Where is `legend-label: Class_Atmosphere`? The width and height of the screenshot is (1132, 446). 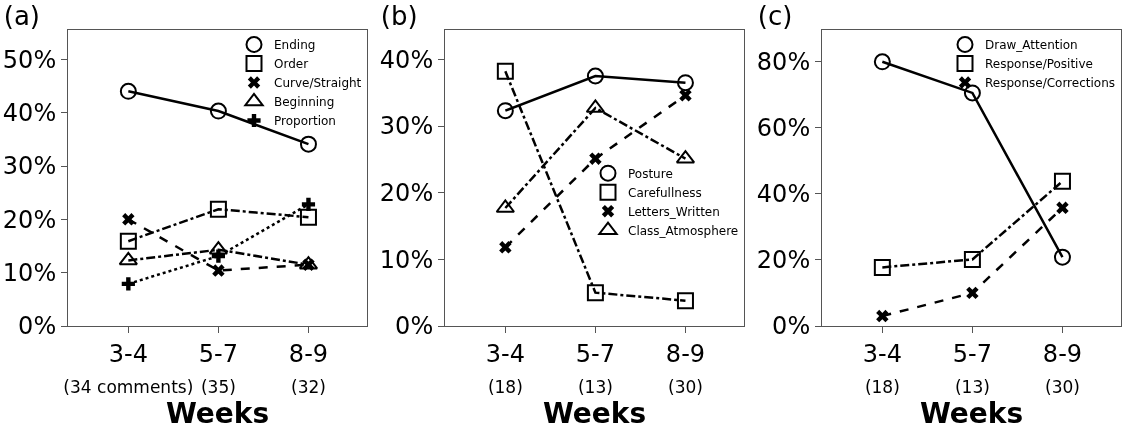
legend-label: Class_Atmosphere is located at coordinates (683, 230).